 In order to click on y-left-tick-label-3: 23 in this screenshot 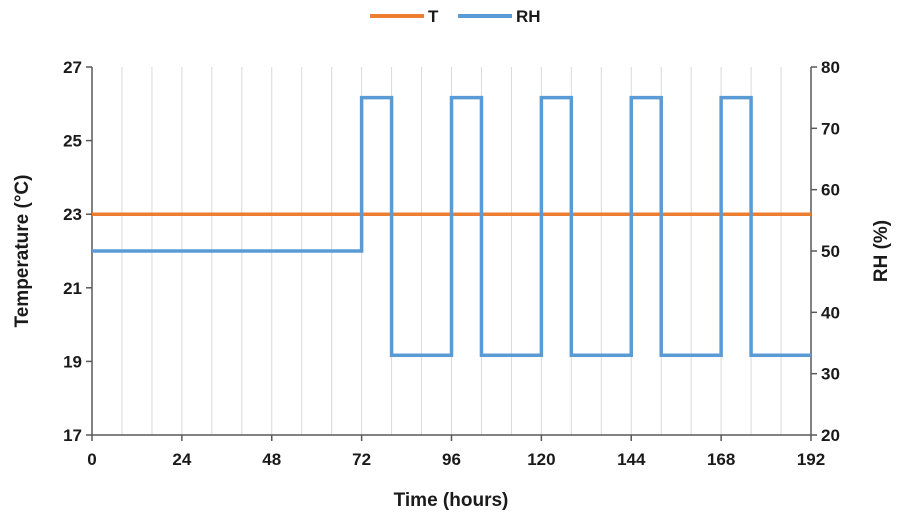, I will do `click(72, 214)`.